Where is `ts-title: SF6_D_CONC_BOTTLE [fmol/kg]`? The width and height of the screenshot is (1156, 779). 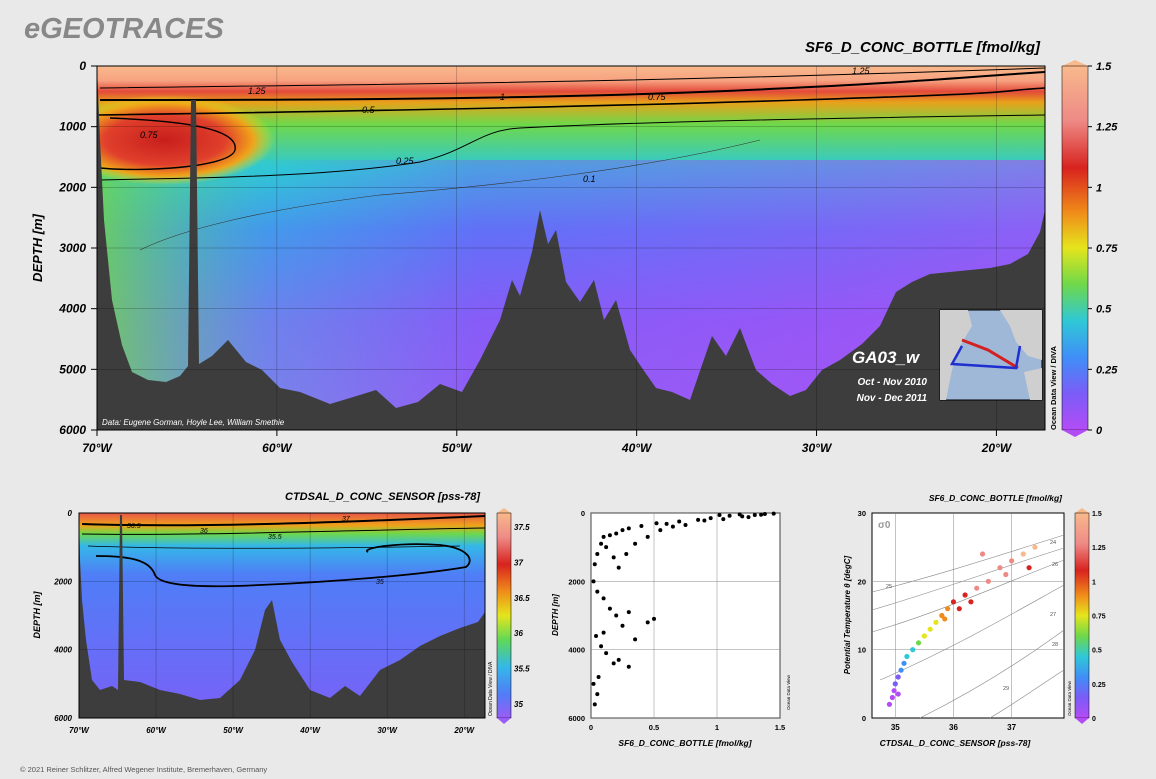
ts-title: SF6_D_CONC_BOTTLE [fmol/kg] is located at coordinates (996, 498).